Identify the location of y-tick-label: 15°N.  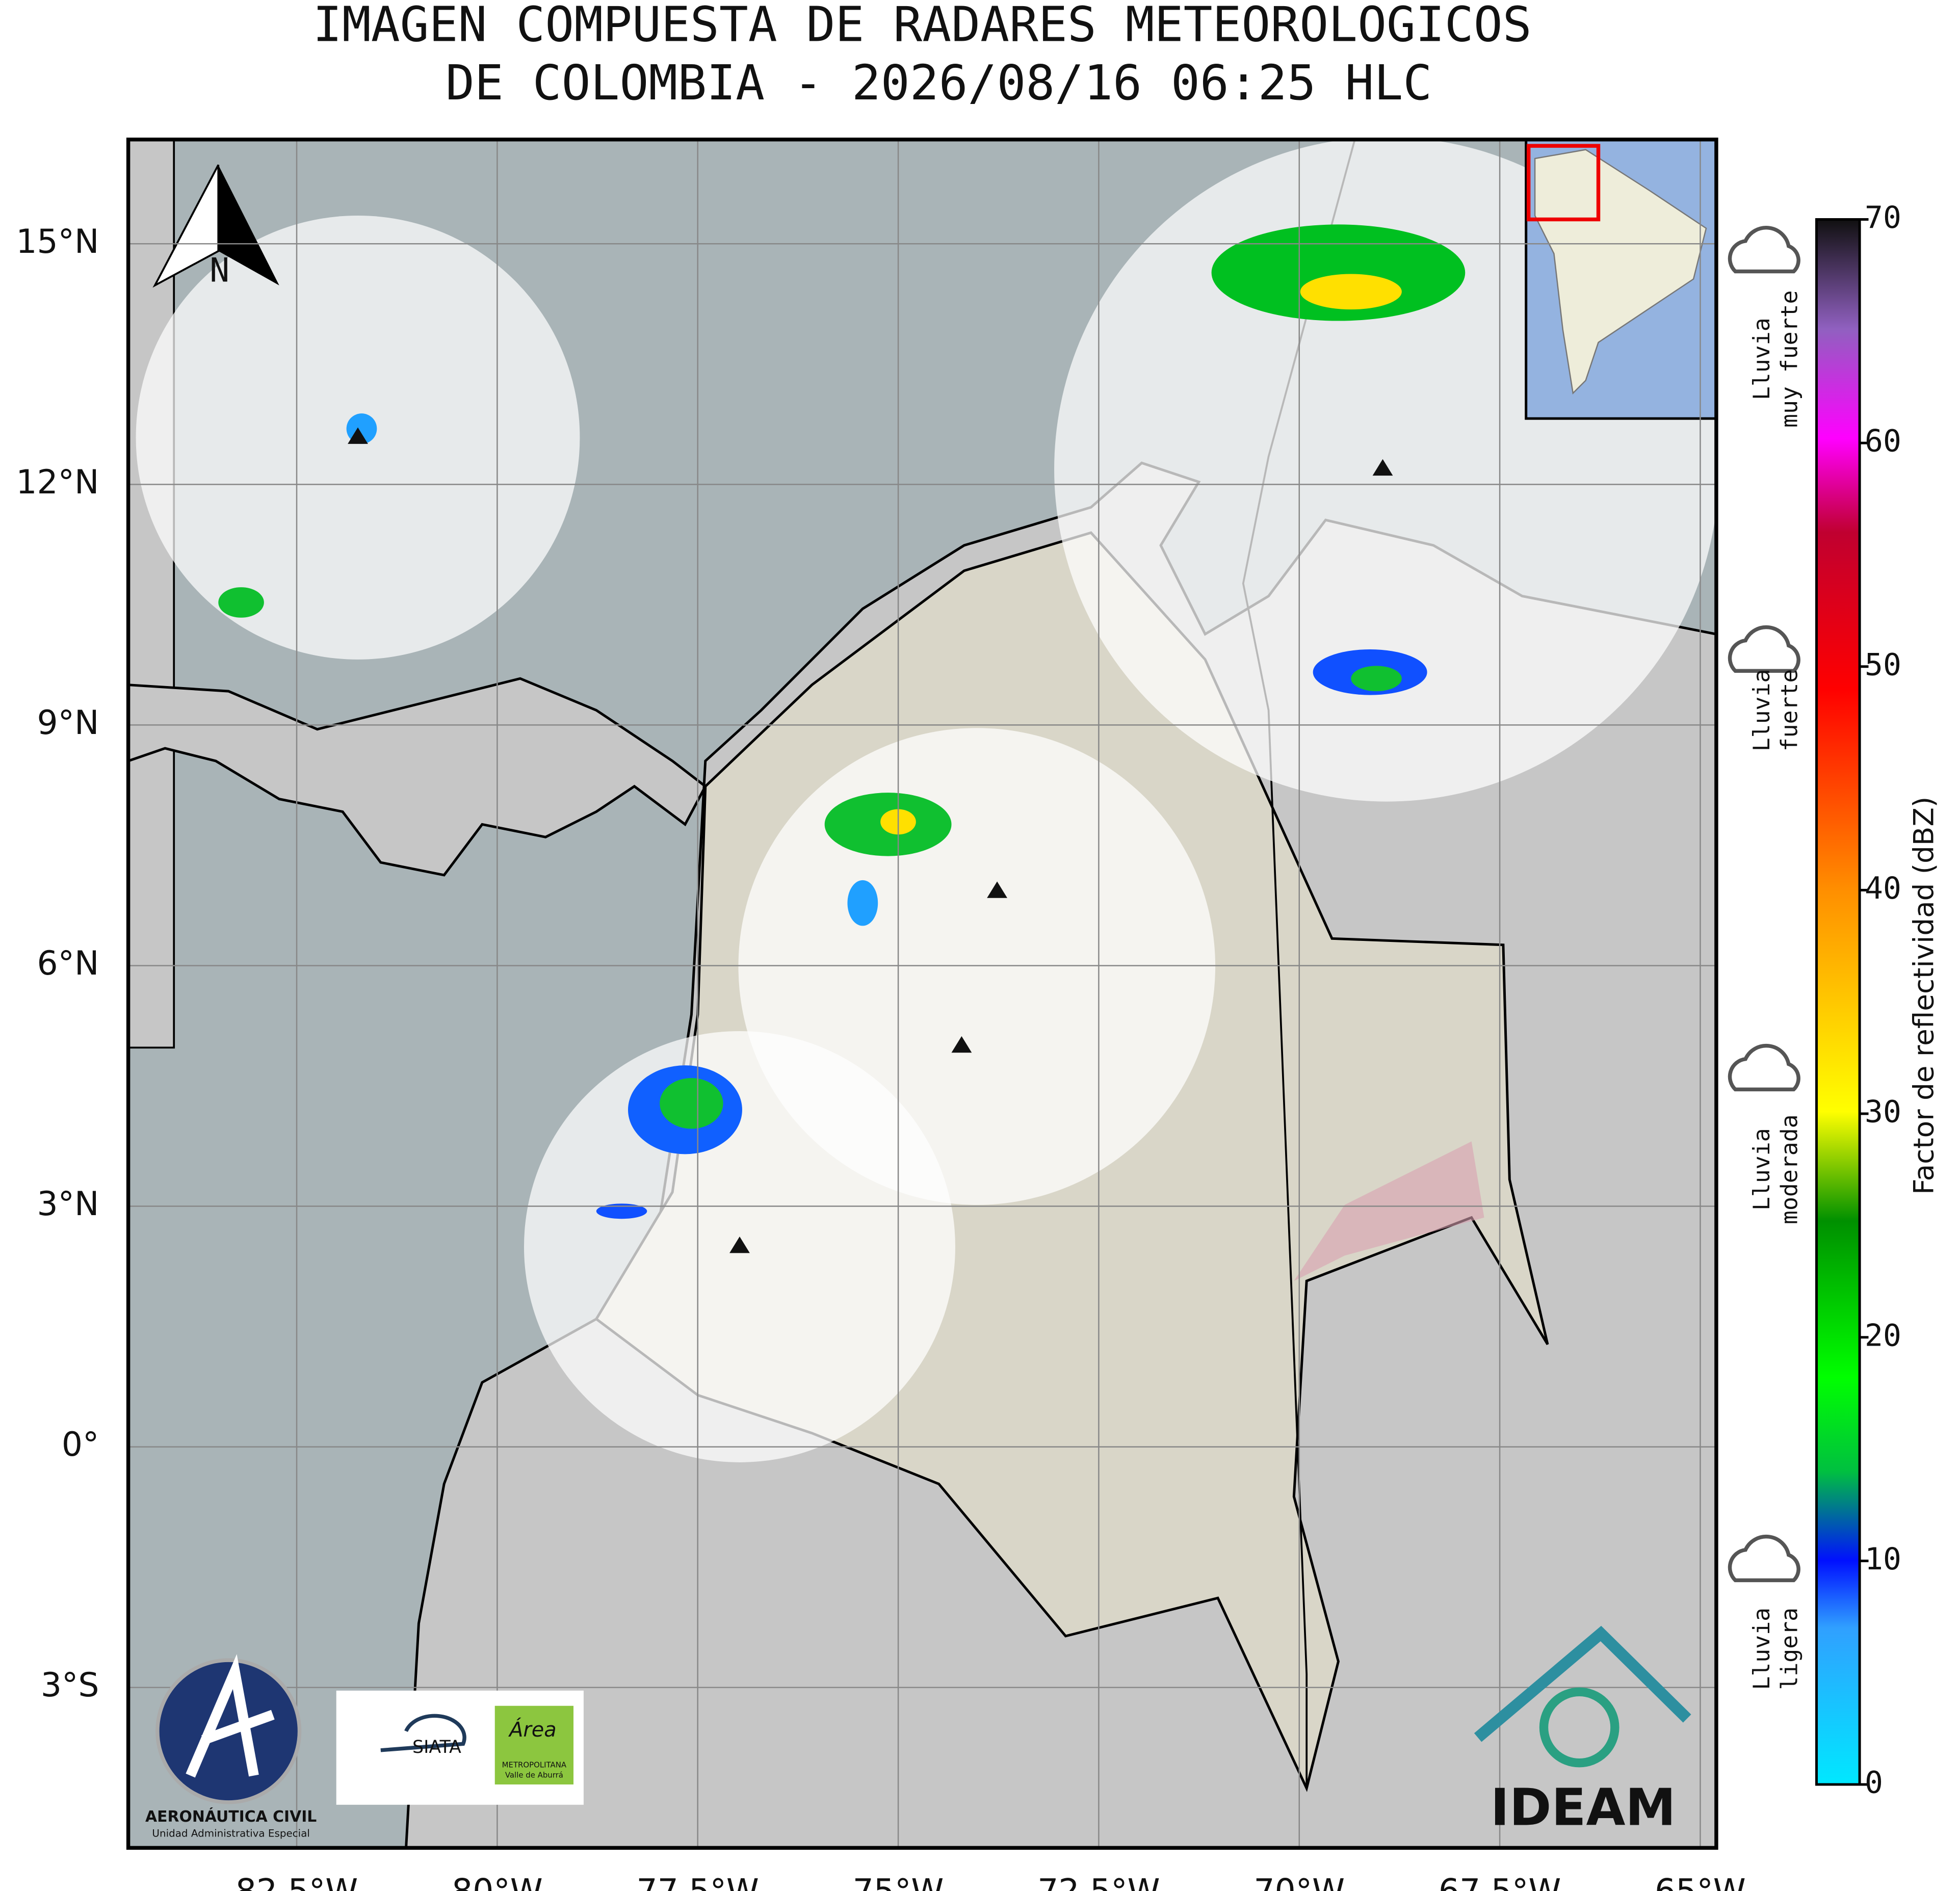
(57, 242).